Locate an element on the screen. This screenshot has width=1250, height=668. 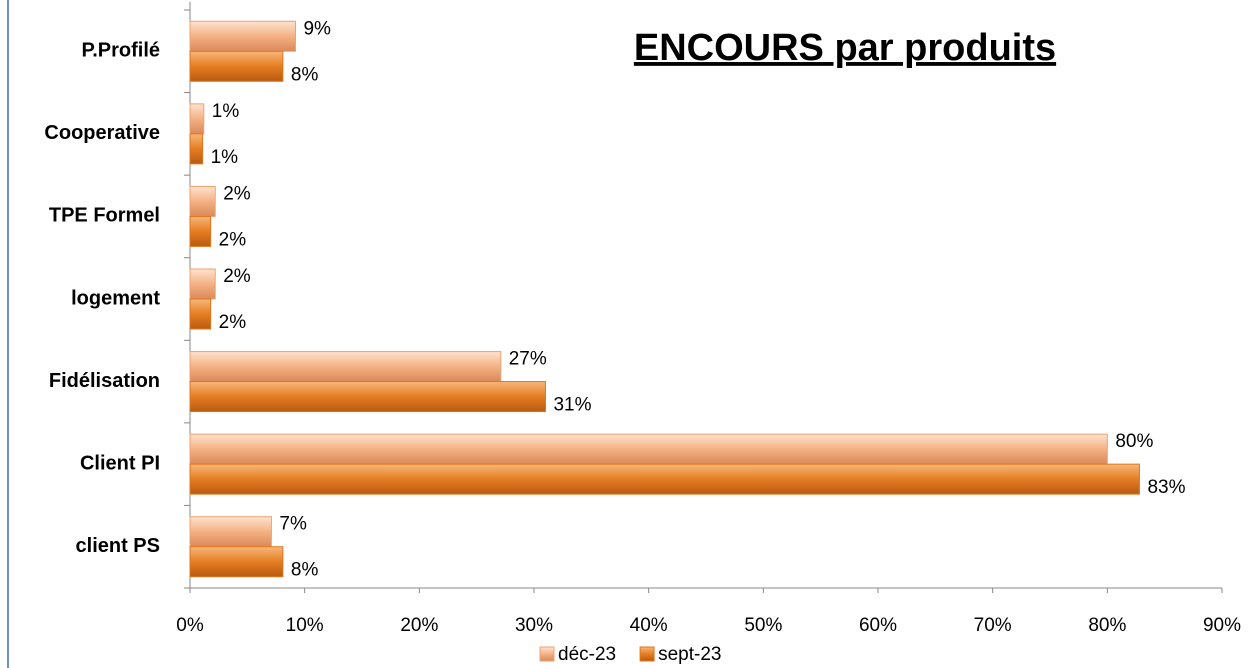
category-label: TPE Formel is located at coordinates (104, 216).